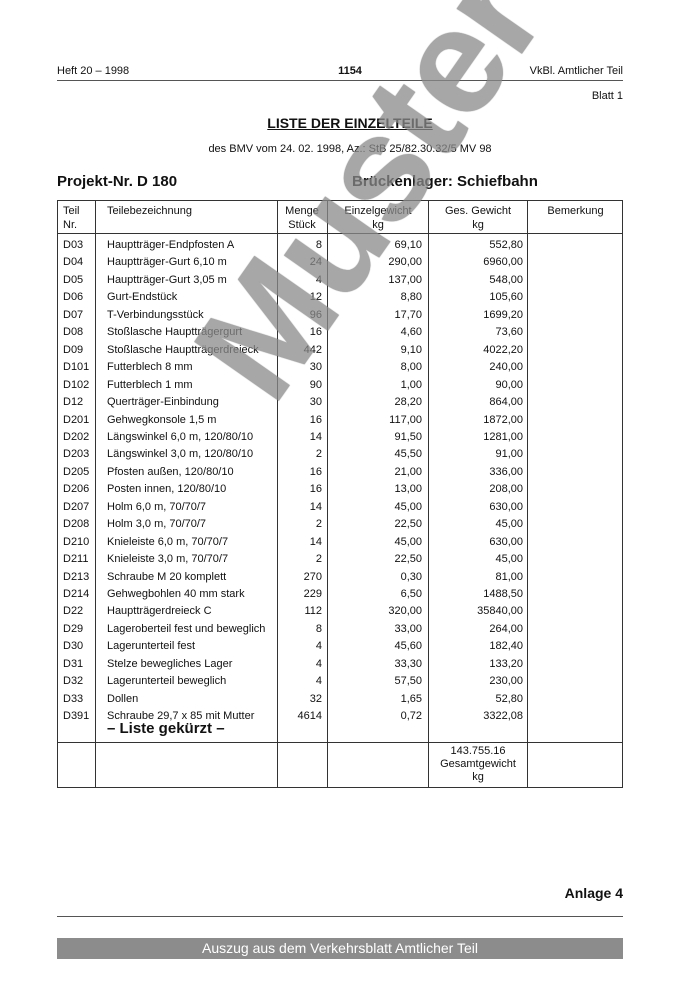 The height and width of the screenshot is (990, 700). Describe the element at coordinates (408, 402) in the screenshot. I see `unit-weight: 28,20` at that location.